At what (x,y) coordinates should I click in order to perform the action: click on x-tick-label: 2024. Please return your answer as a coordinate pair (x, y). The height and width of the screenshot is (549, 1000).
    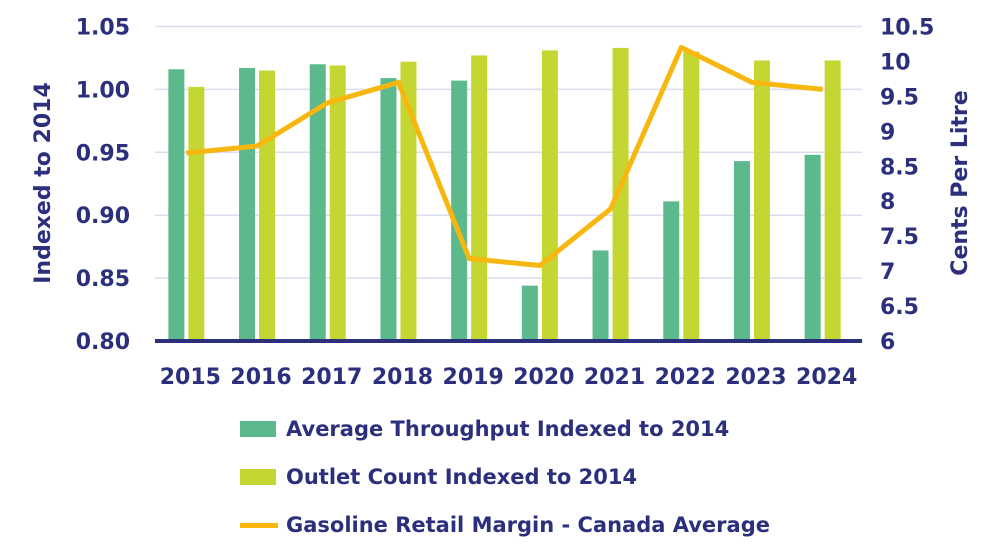
    Looking at the image, I should click on (826, 377).